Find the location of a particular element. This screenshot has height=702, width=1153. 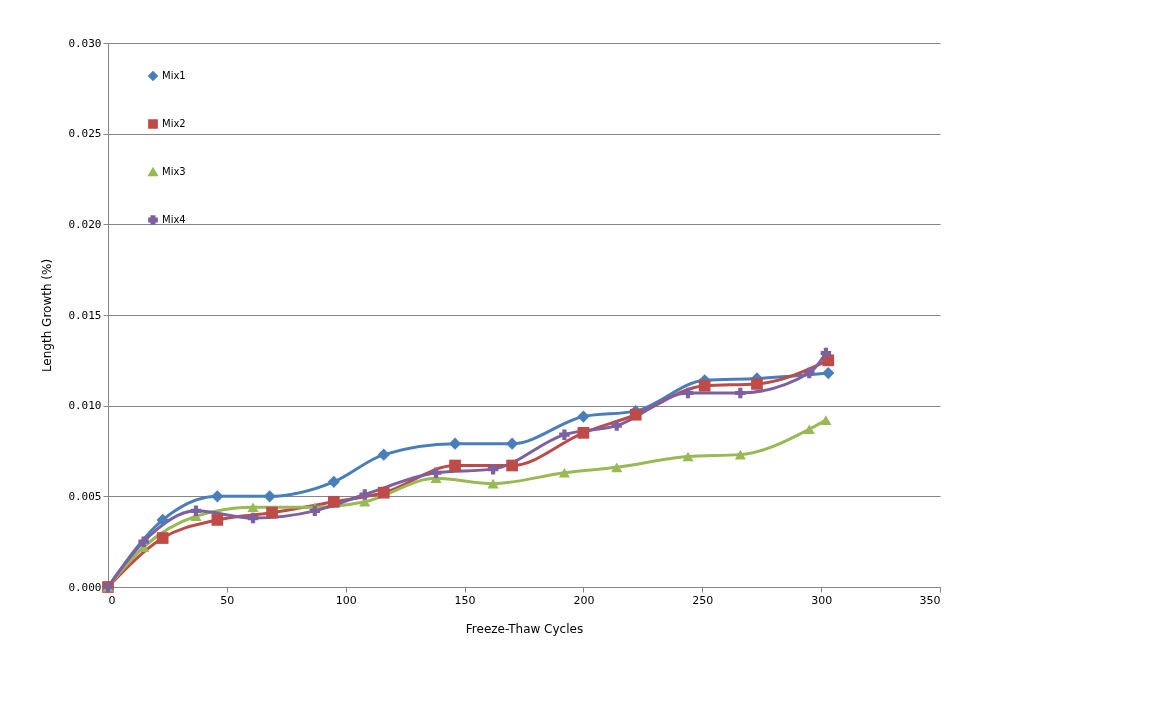

y-tick-label: 0.010 is located at coordinates (85, 406).